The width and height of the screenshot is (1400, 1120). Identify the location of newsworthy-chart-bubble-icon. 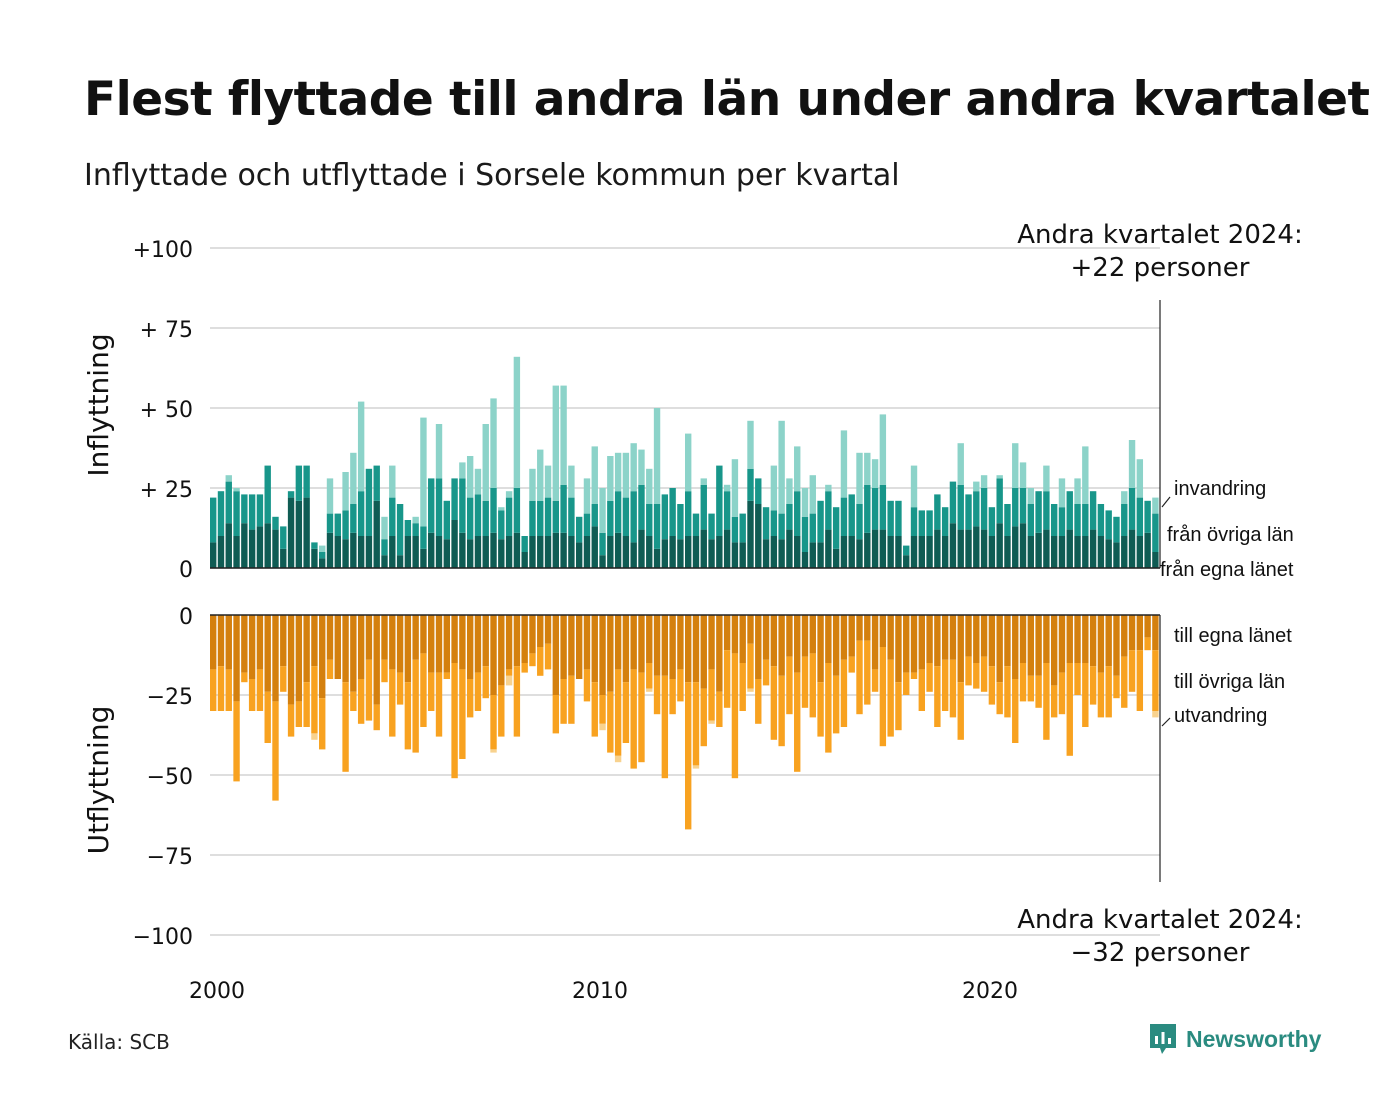
(1163, 1039).